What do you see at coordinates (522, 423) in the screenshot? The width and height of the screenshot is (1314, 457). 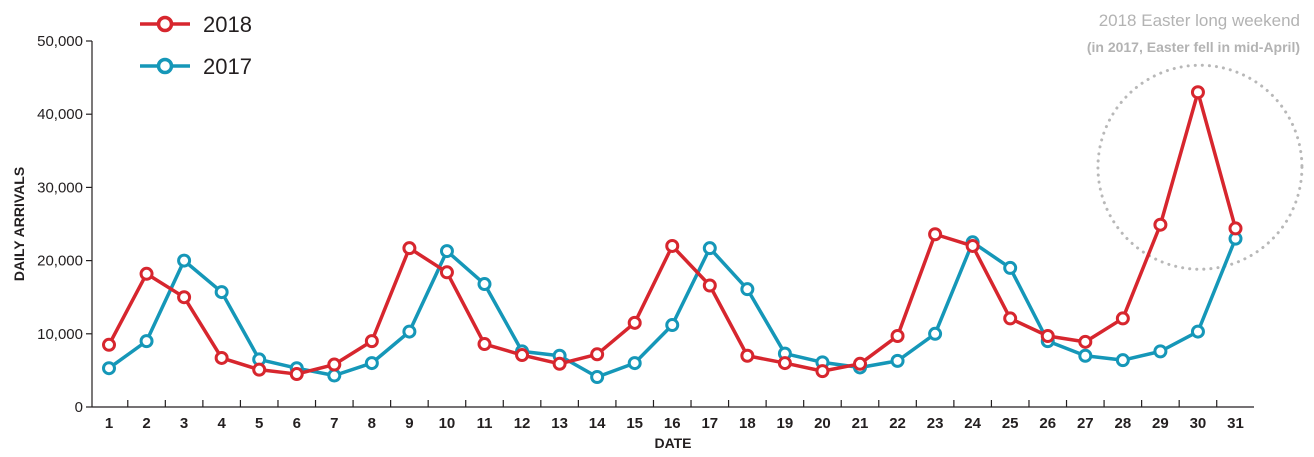 I see `x-tick-label: 12` at bounding box center [522, 423].